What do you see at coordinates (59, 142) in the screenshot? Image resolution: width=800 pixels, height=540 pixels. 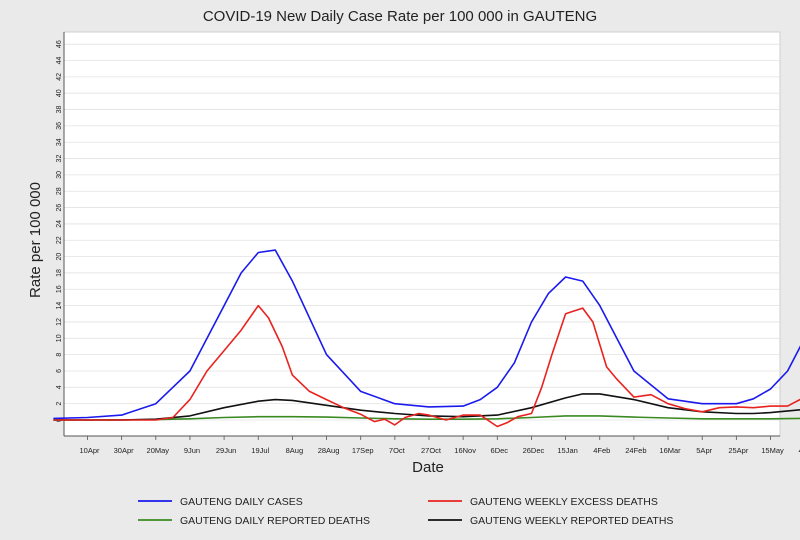 I see `y-tick-label: 34` at bounding box center [59, 142].